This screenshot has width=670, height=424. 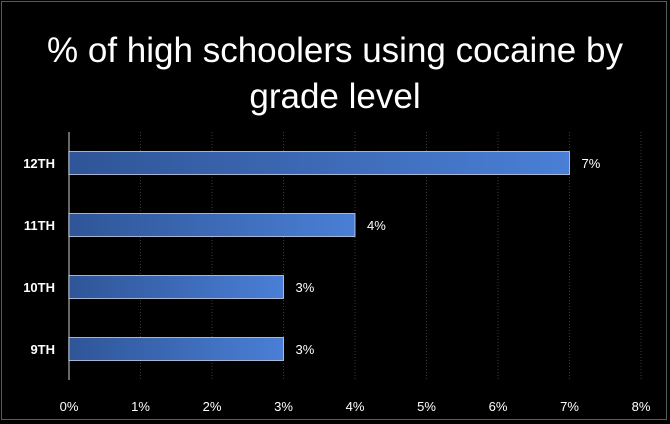 I want to click on x-tick-label: 4%, so click(x=355, y=406).